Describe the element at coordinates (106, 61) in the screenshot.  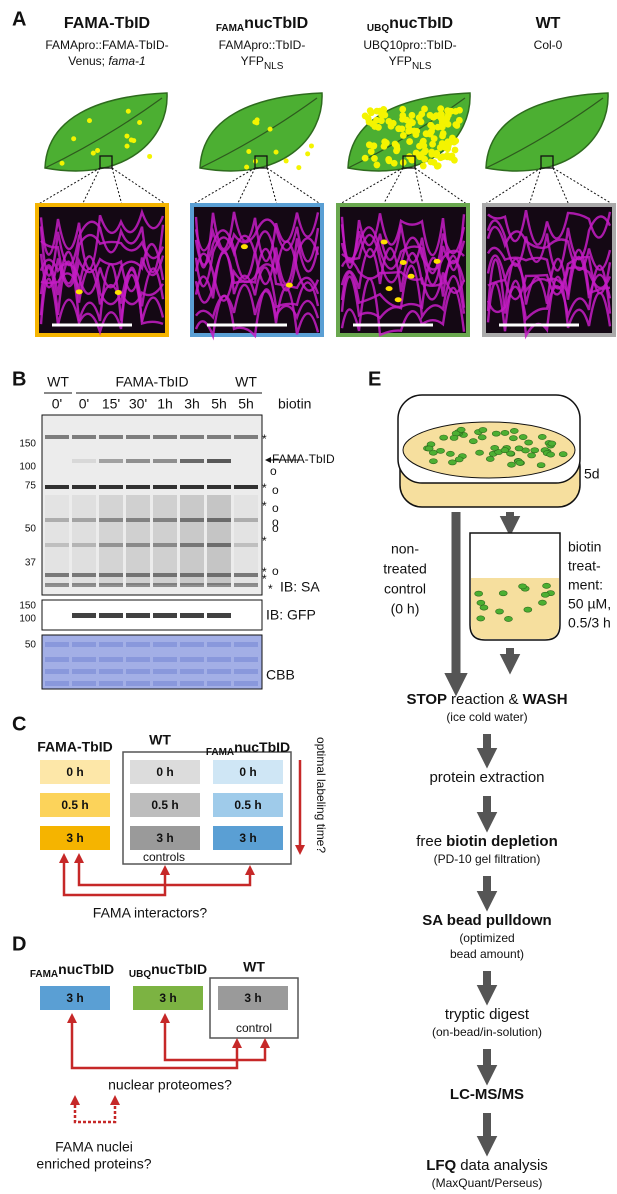
I see `construct: Venus; fama-1` at that location.